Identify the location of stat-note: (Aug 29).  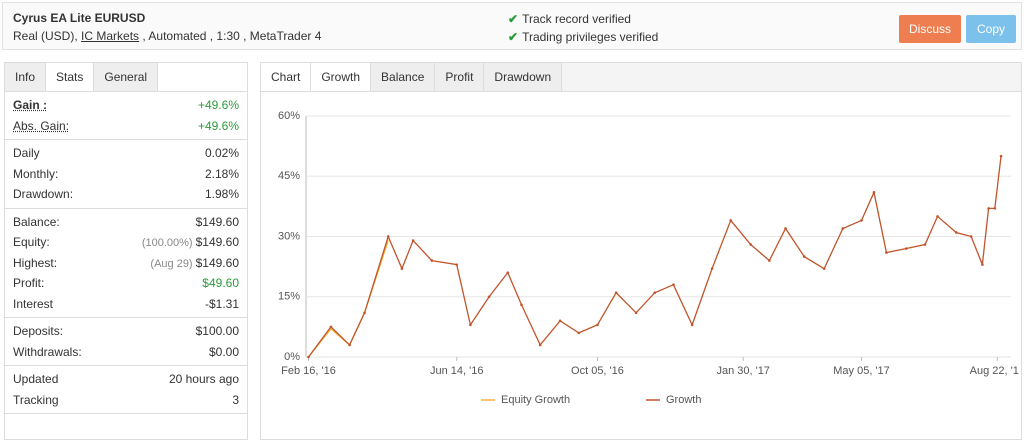
(171, 263).